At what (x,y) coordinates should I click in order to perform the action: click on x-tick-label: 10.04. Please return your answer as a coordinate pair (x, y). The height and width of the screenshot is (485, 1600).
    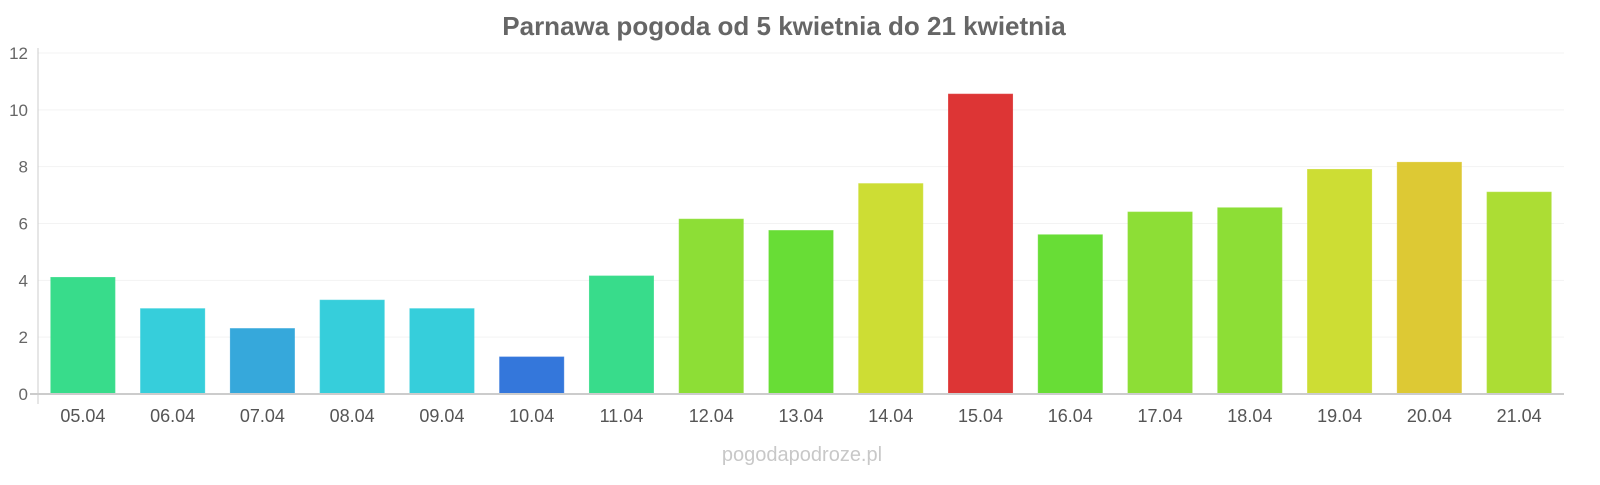
    Looking at the image, I should click on (531, 416).